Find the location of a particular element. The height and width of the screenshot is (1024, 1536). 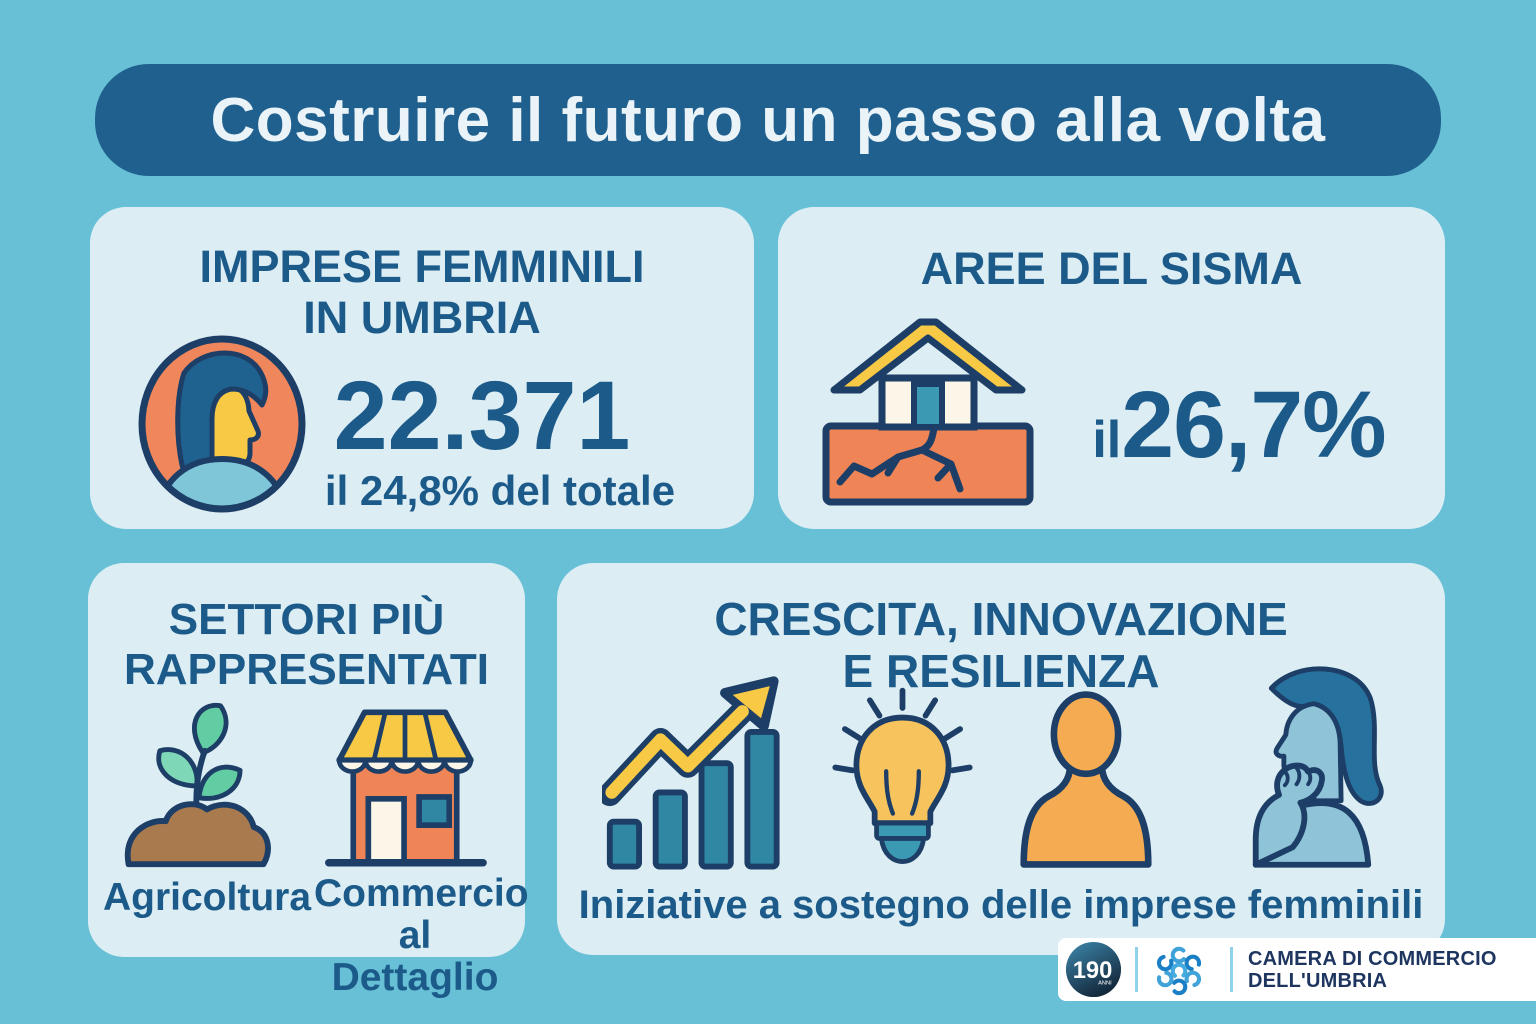

imprese-count-value: 22.371 is located at coordinates (482, 415).